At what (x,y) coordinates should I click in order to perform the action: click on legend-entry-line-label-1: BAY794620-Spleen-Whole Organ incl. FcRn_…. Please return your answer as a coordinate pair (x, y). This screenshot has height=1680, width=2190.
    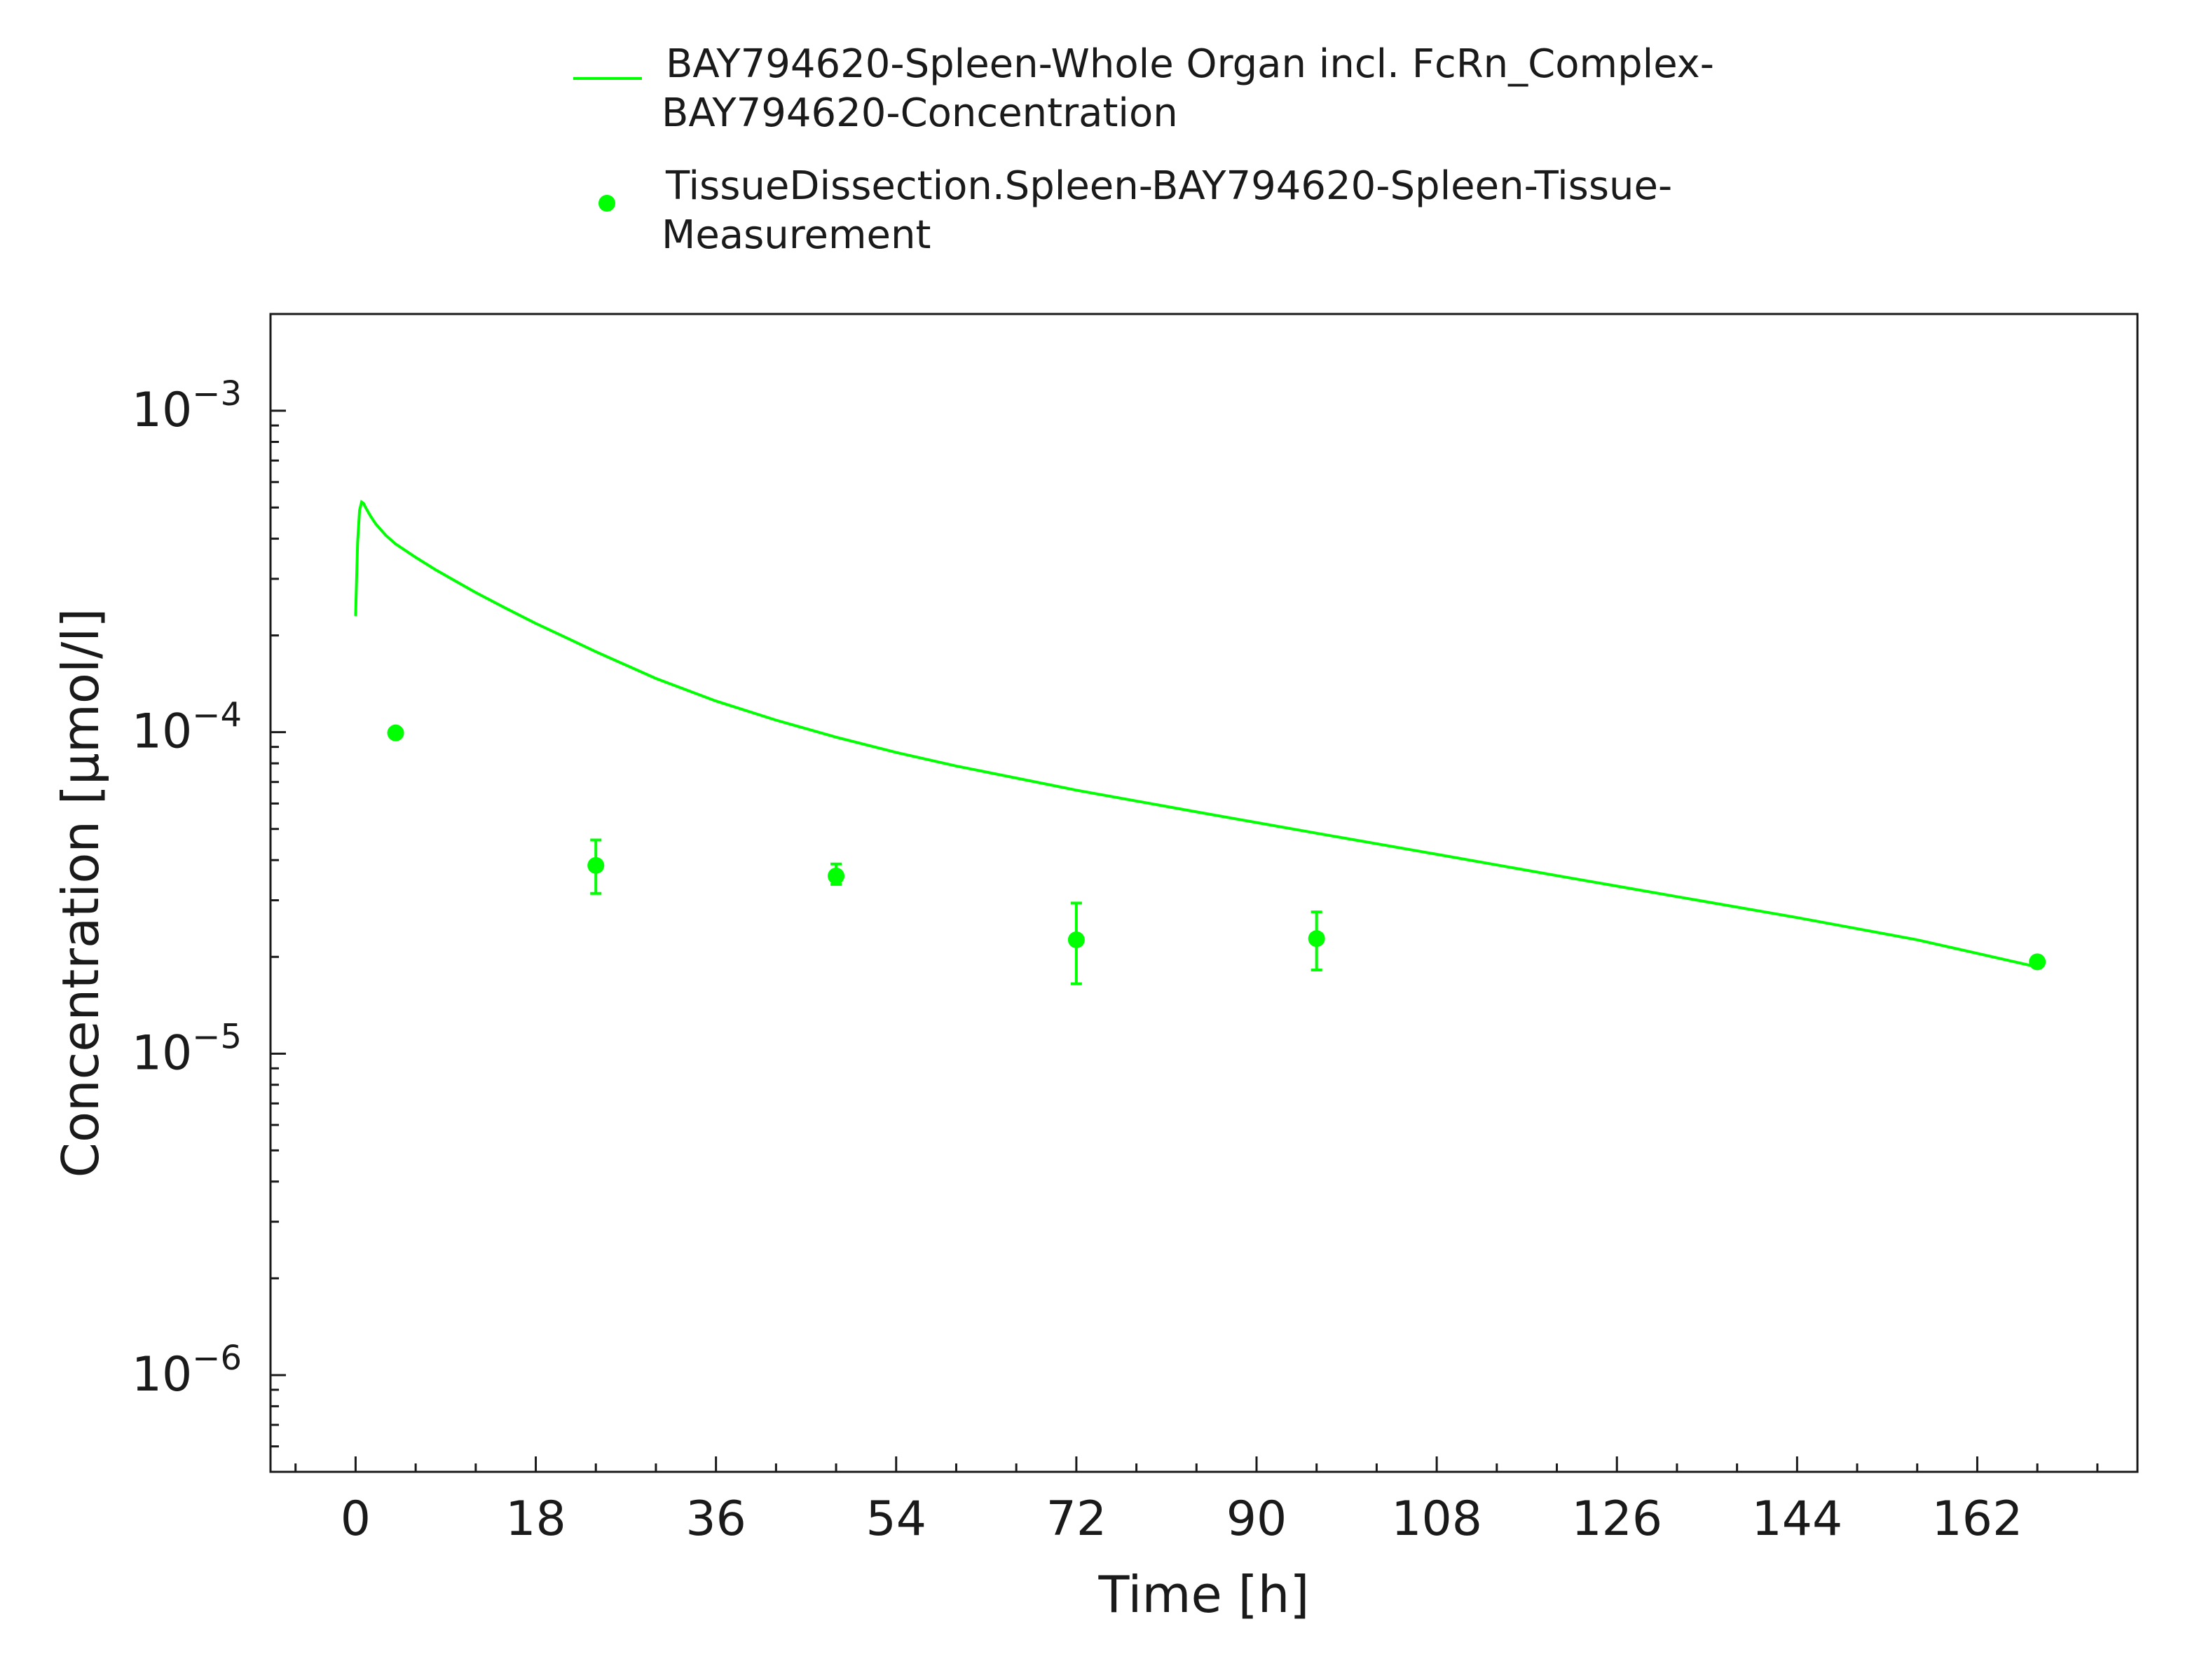
    Looking at the image, I should click on (1190, 64).